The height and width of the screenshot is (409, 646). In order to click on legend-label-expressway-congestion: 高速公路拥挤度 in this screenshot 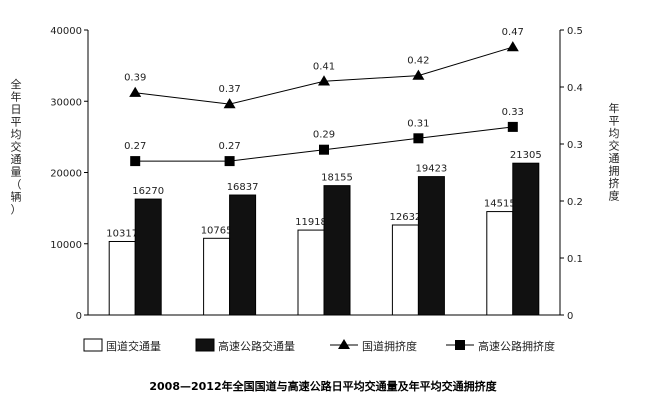, I will do `click(516, 346)`.